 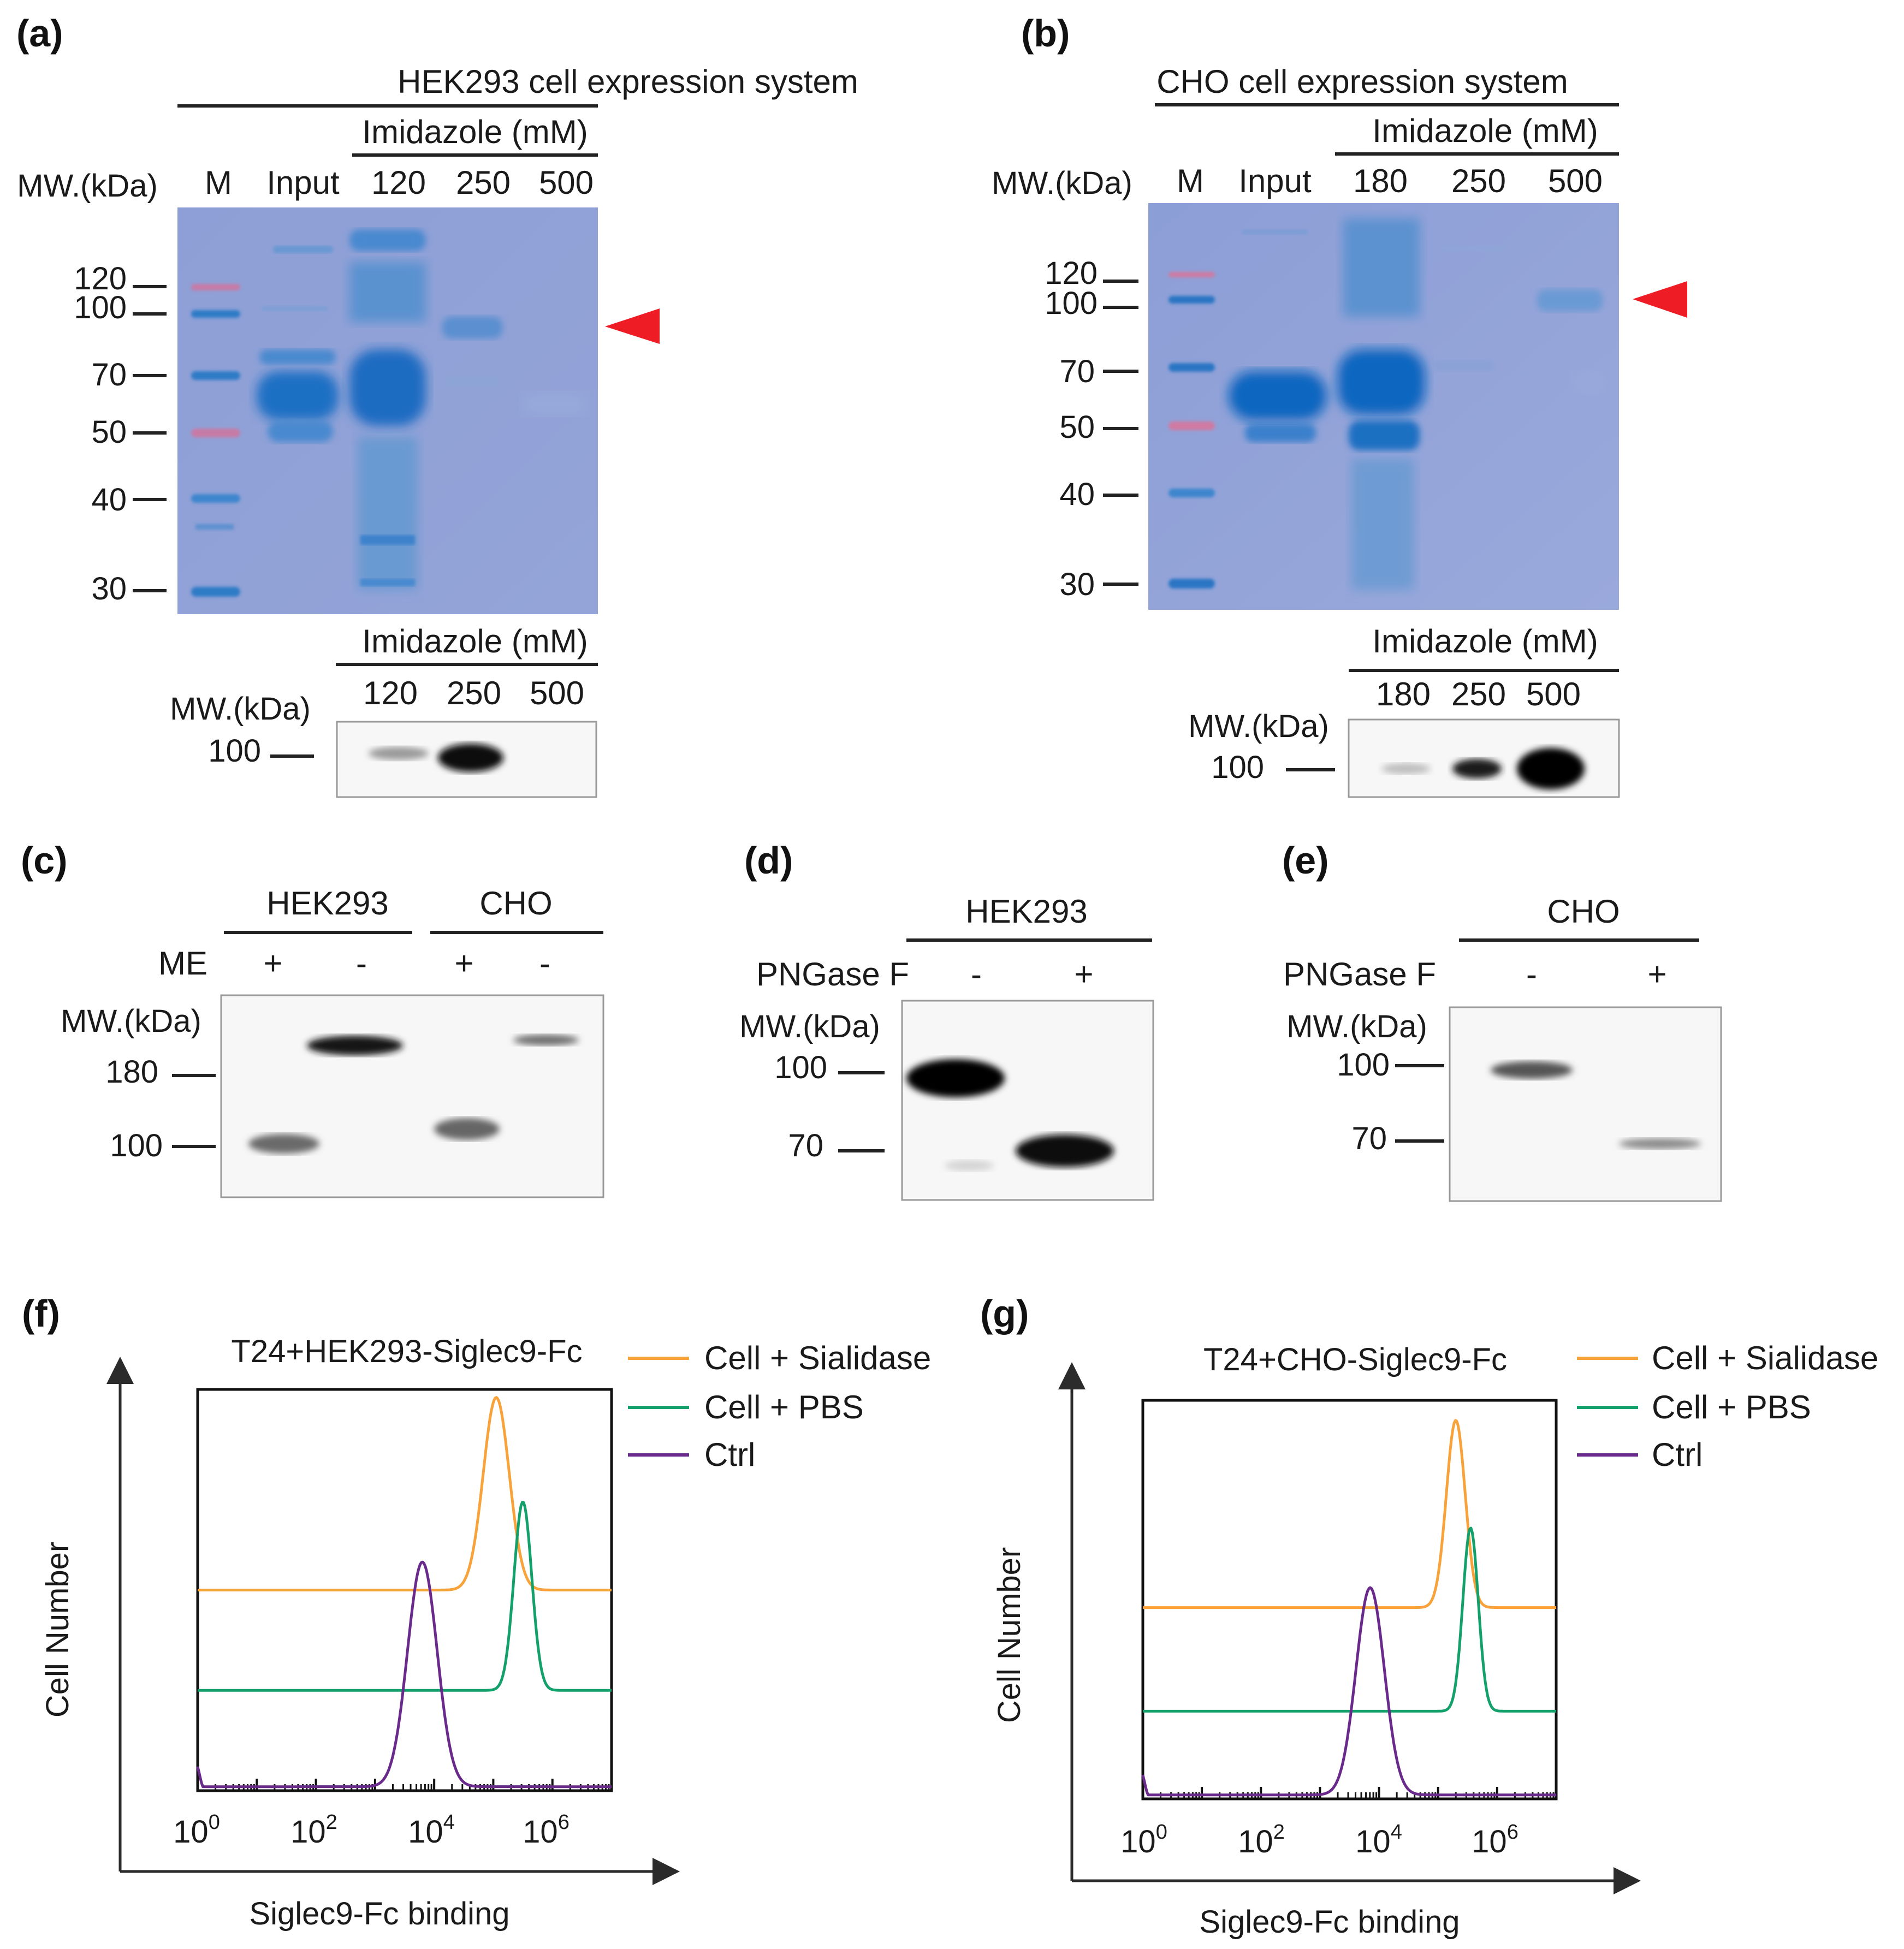 I want to click on panel-a-lane-label: 120, so click(x=399, y=182).